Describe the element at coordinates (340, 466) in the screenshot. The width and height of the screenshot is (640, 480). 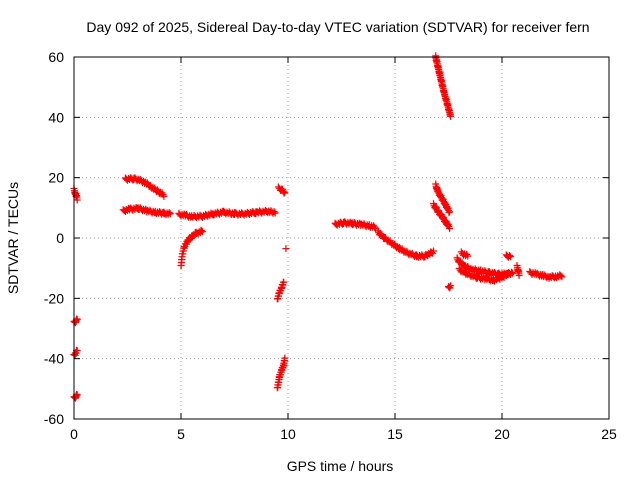
I see `x-axis-label: GPS time / hours` at that location.